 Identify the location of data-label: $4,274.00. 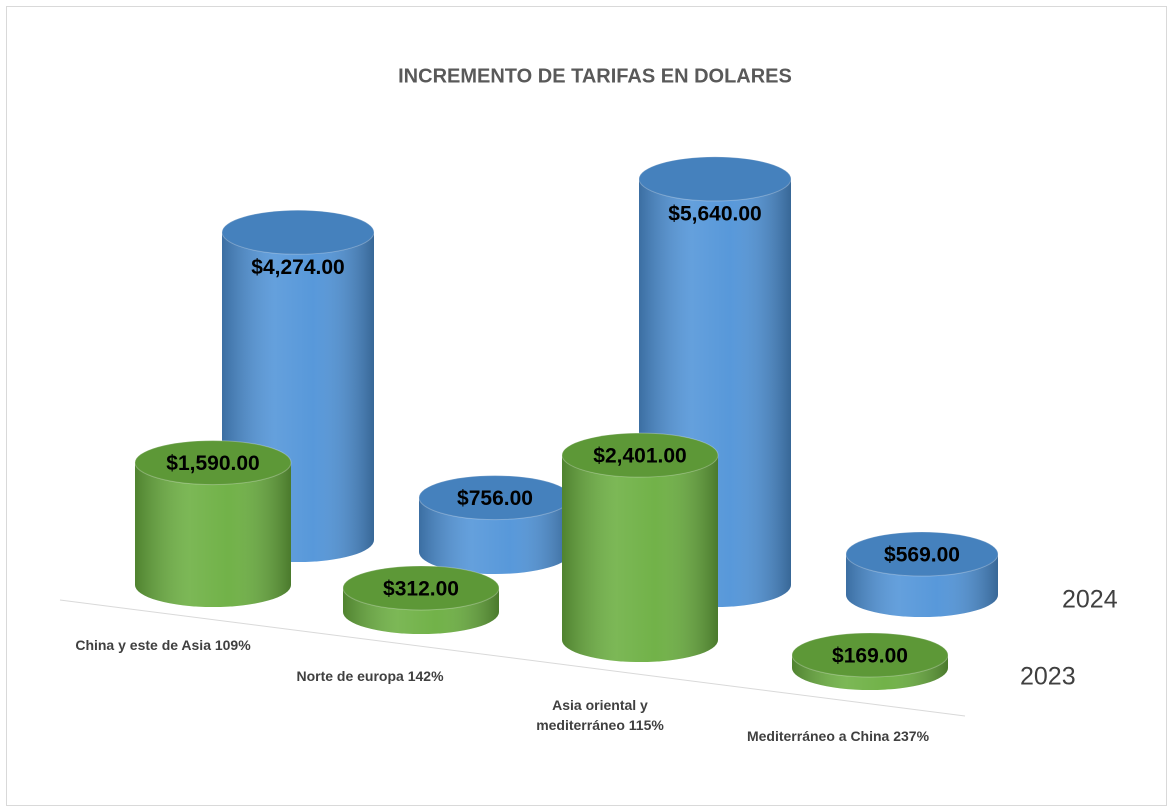
(297, 267).